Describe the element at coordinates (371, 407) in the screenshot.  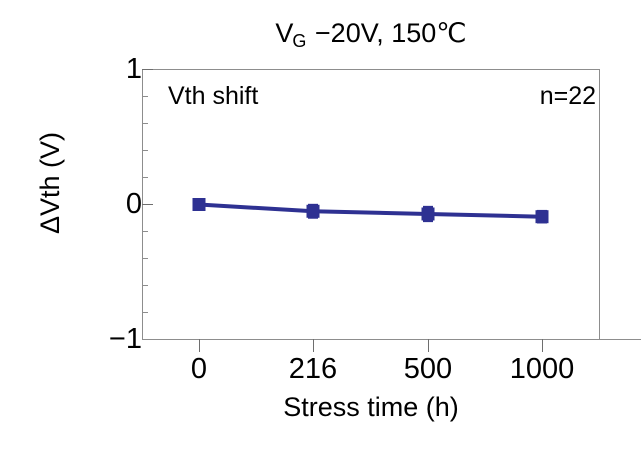
I see `x-axis-title: Stress time (h)` at that location.